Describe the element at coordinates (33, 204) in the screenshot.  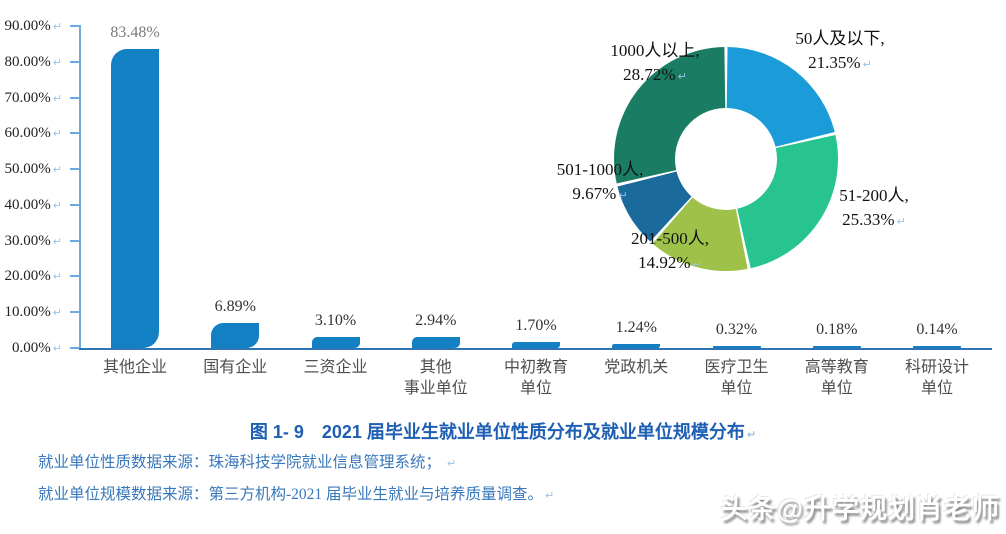
I see `y-tick-label: 40.00% ↵` at that location.